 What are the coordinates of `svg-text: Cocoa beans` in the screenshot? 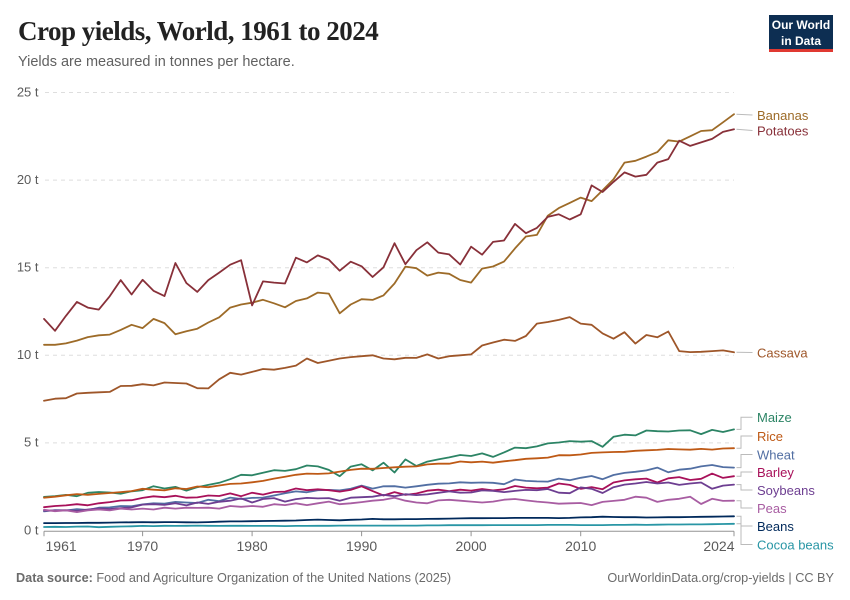 It's located at (795, 544).